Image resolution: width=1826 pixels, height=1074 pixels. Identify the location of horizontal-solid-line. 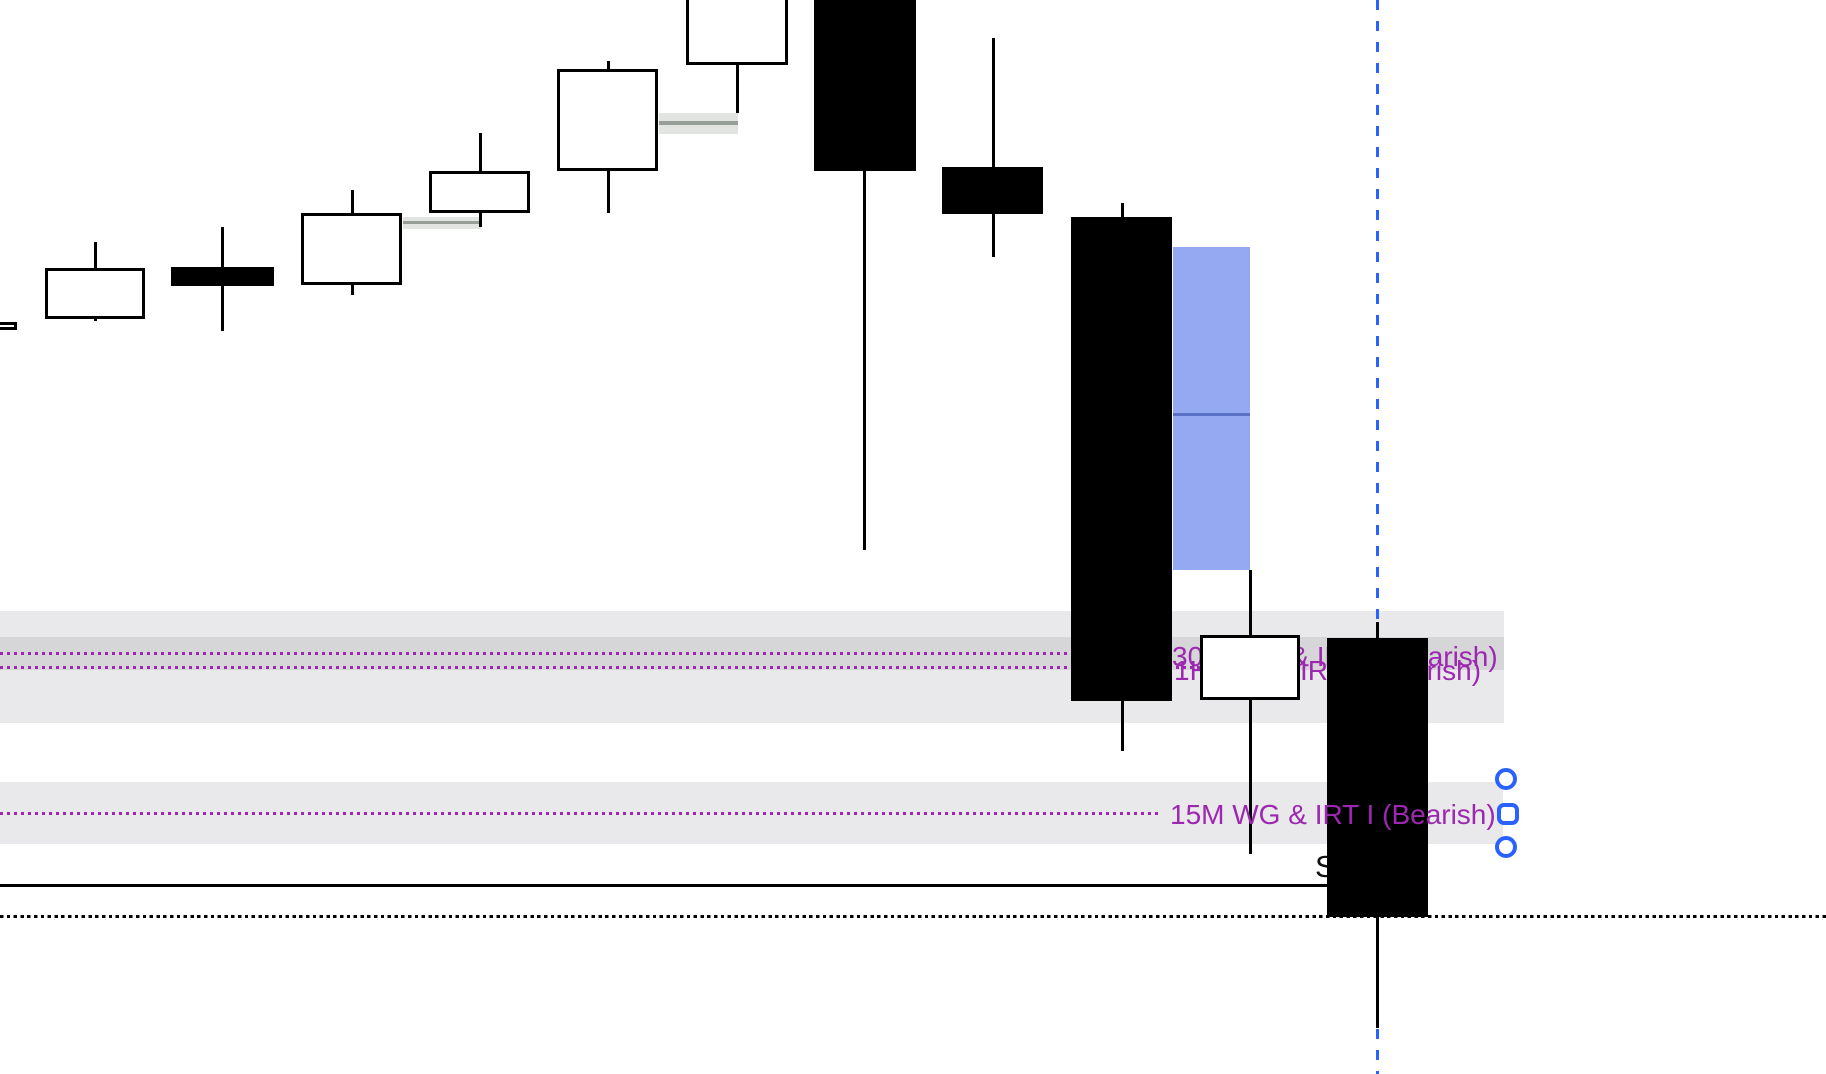
(665, 885).